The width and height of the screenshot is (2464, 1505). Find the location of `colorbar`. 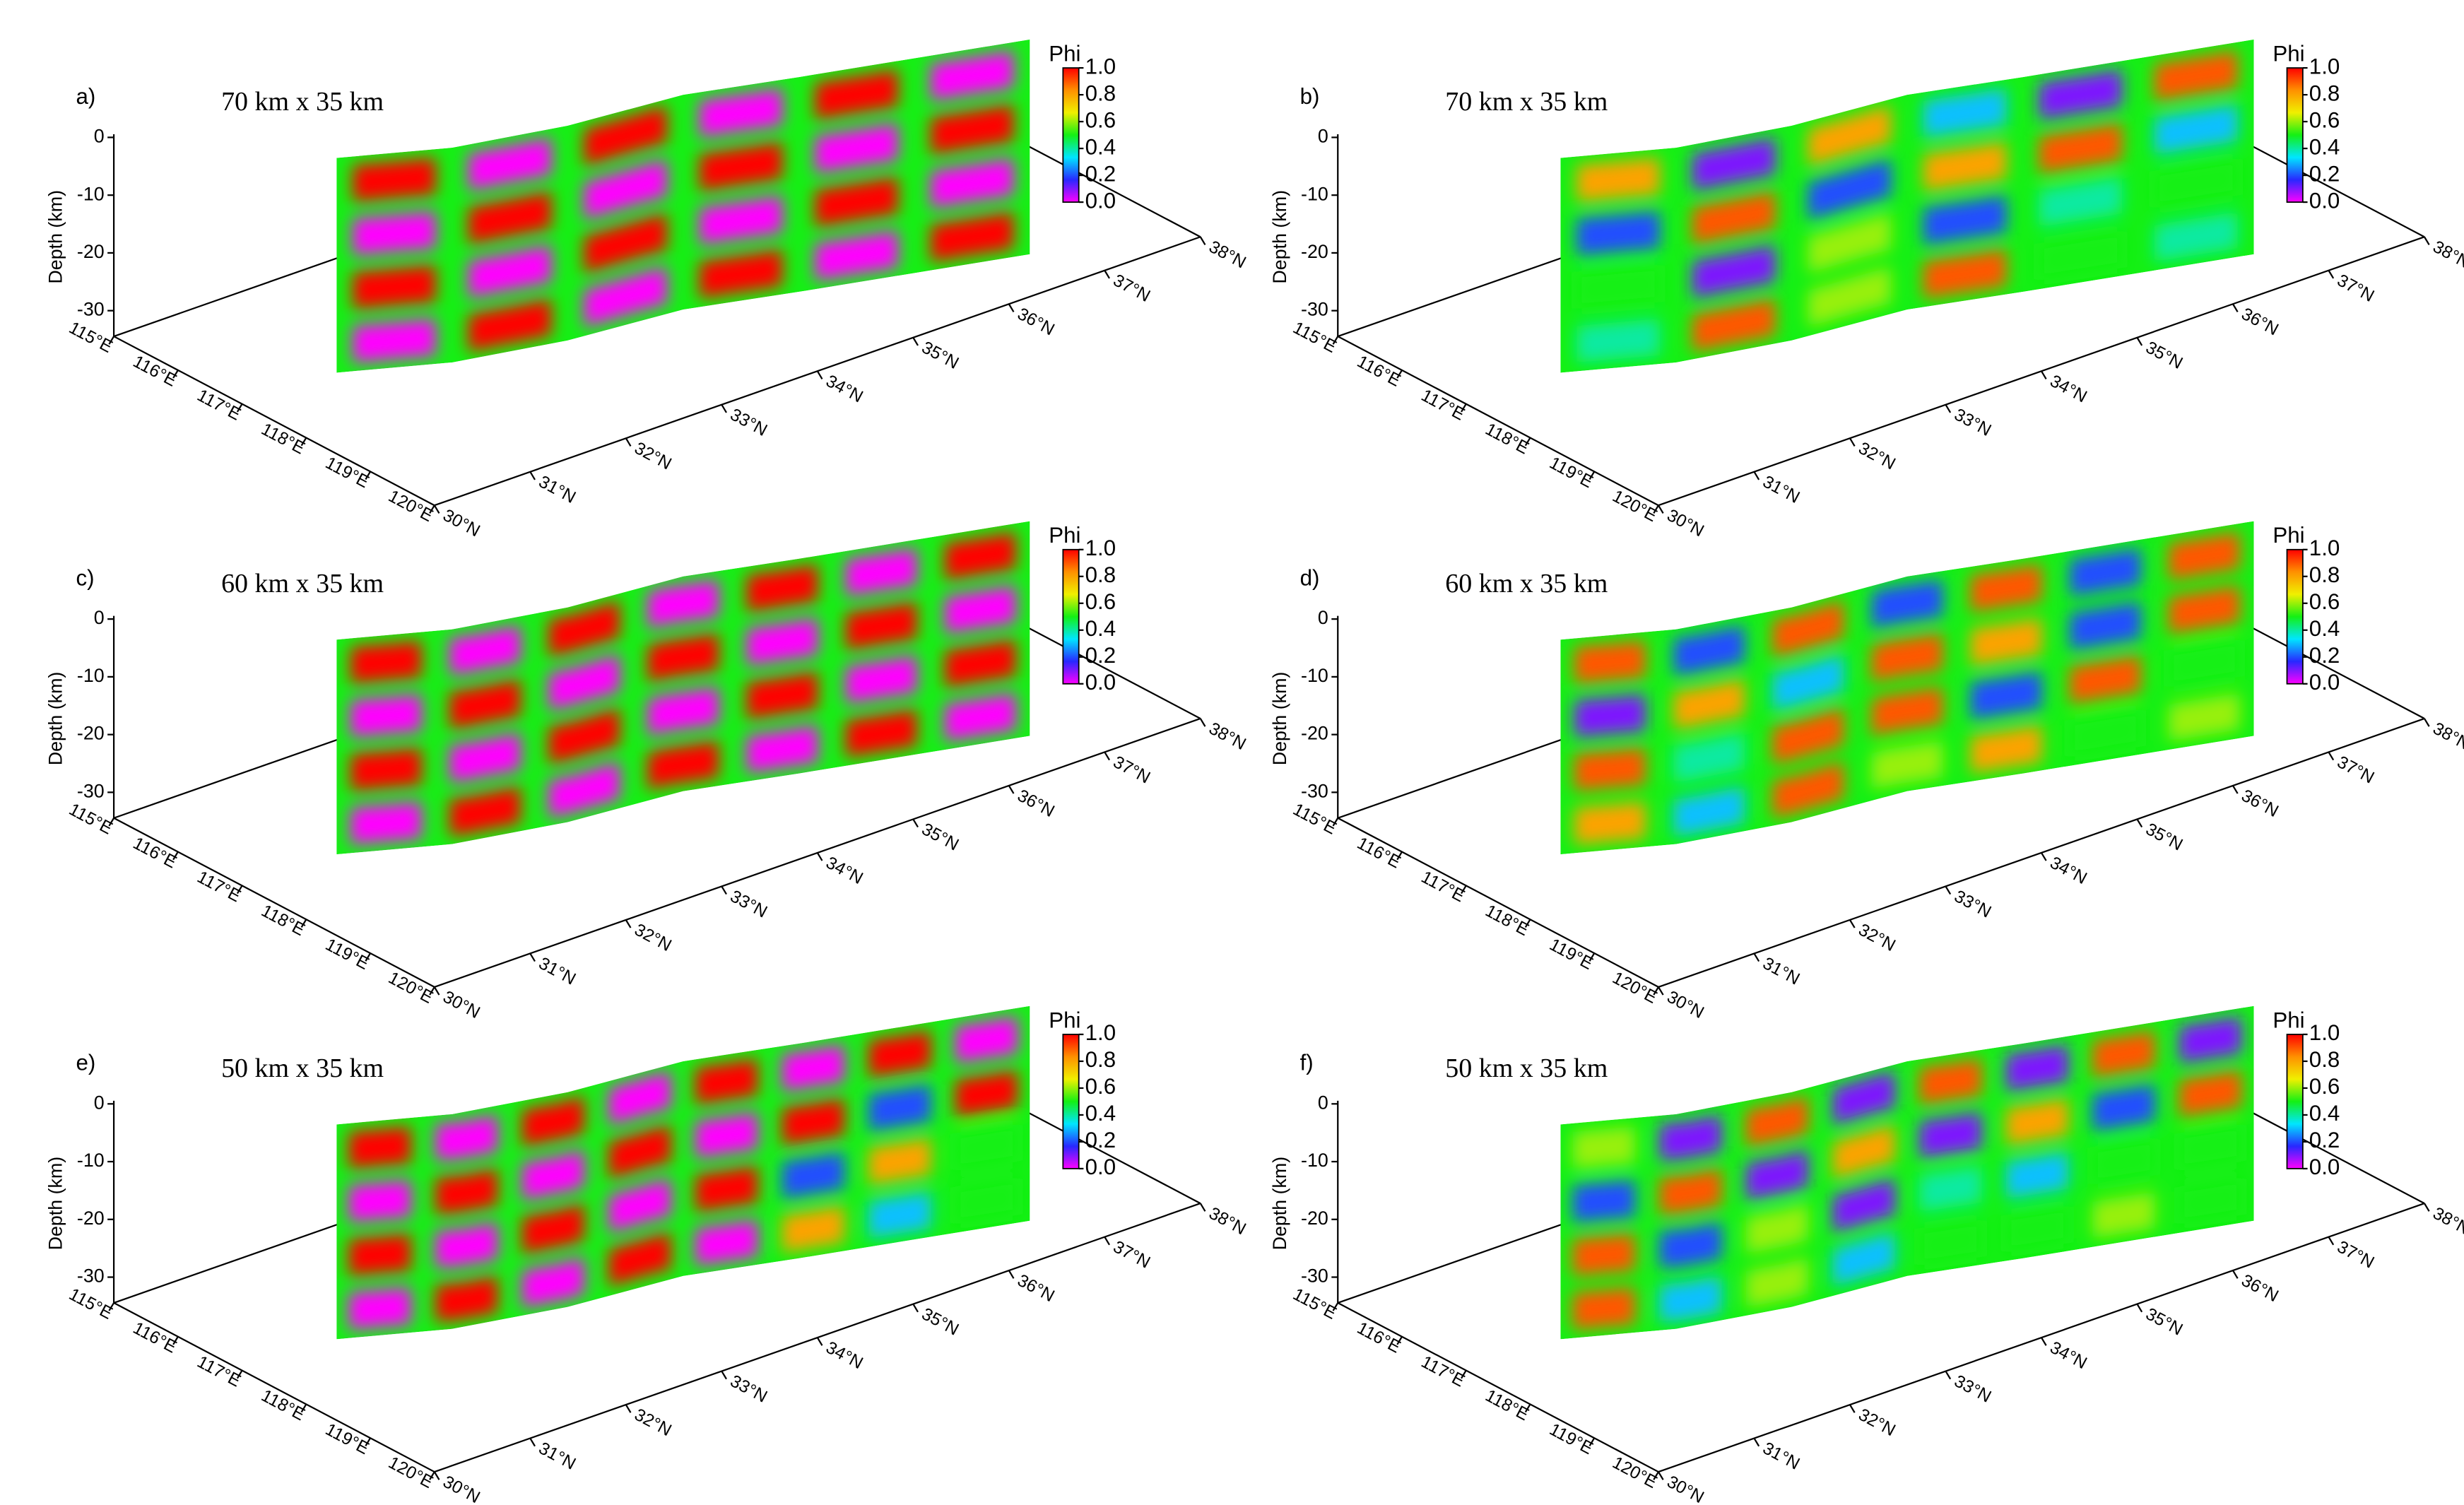

colorbar is located at coordinates (1071, 616).